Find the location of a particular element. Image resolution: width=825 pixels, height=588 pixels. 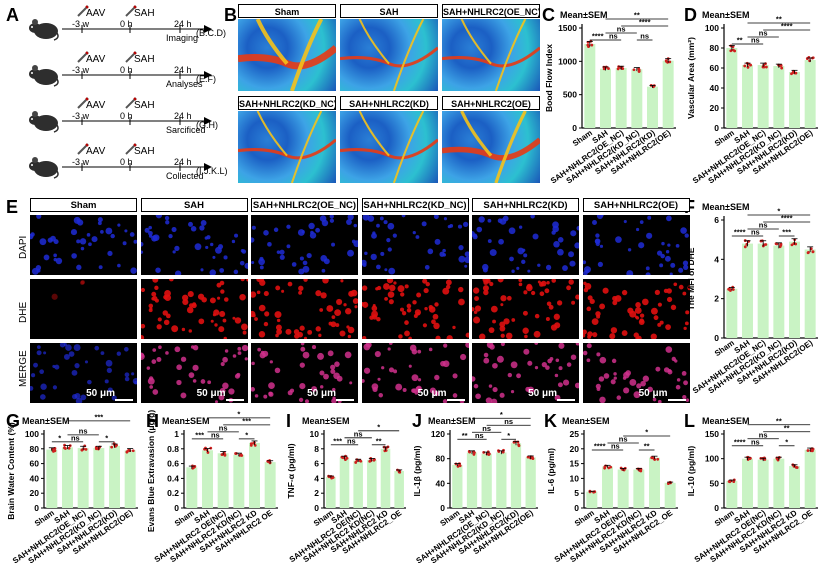

y-tick-label: 120 is located at coordinates (438, 434).